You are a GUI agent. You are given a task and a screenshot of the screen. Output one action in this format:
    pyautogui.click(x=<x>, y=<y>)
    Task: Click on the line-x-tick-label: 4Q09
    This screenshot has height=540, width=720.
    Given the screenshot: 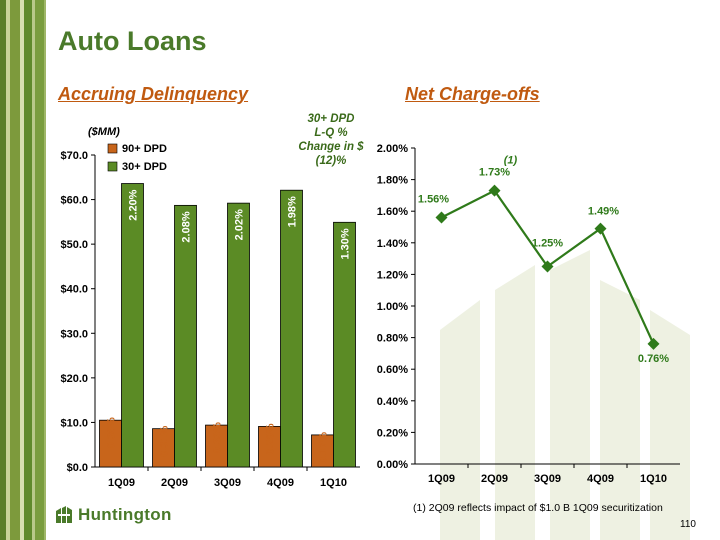 What is the action you would take?
    pyautogui.click(x=600, y=479)
    